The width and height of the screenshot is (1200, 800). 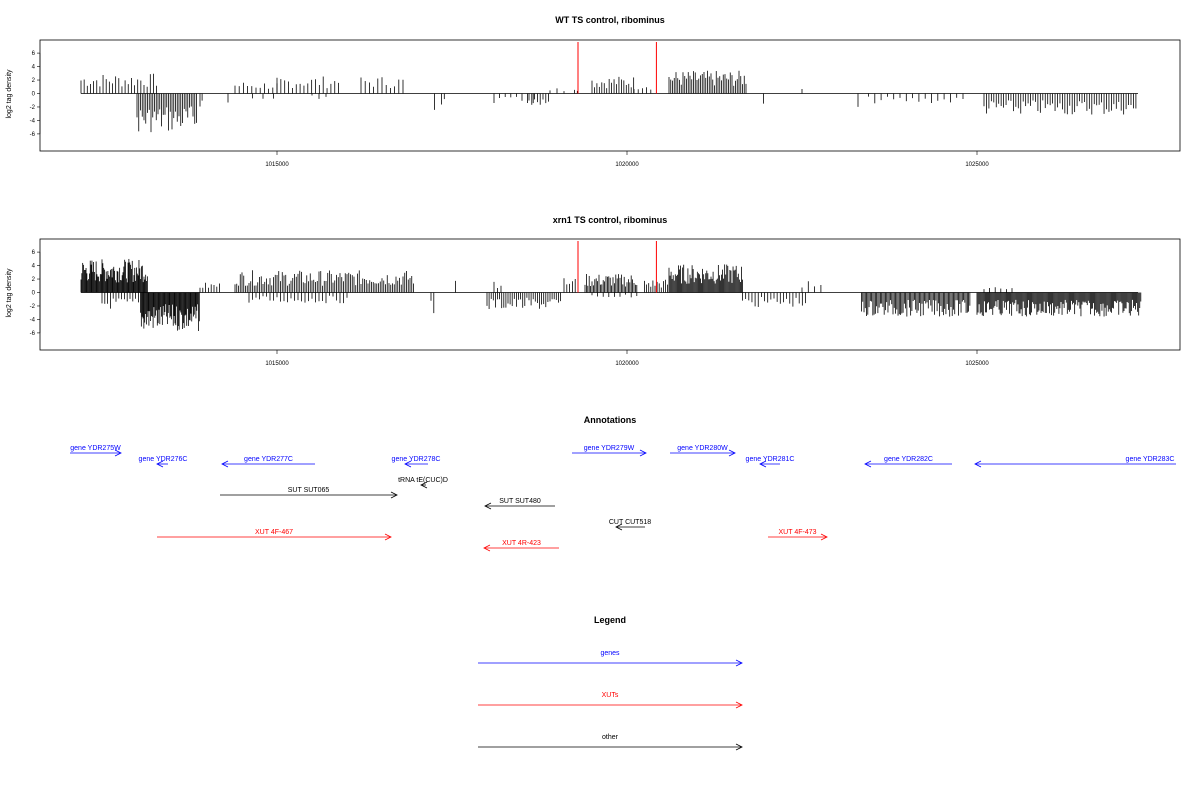 What do you see at coordinates (610, 737) in the screenshot?
I see `legend-label: other` at bounding box center [610, 737].